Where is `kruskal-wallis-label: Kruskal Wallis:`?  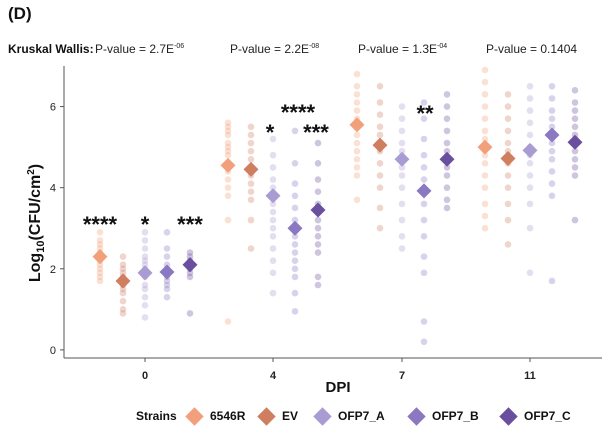
kruskal-wallis-label: Kruskal Wallis: is located at coordinates (51, 49).